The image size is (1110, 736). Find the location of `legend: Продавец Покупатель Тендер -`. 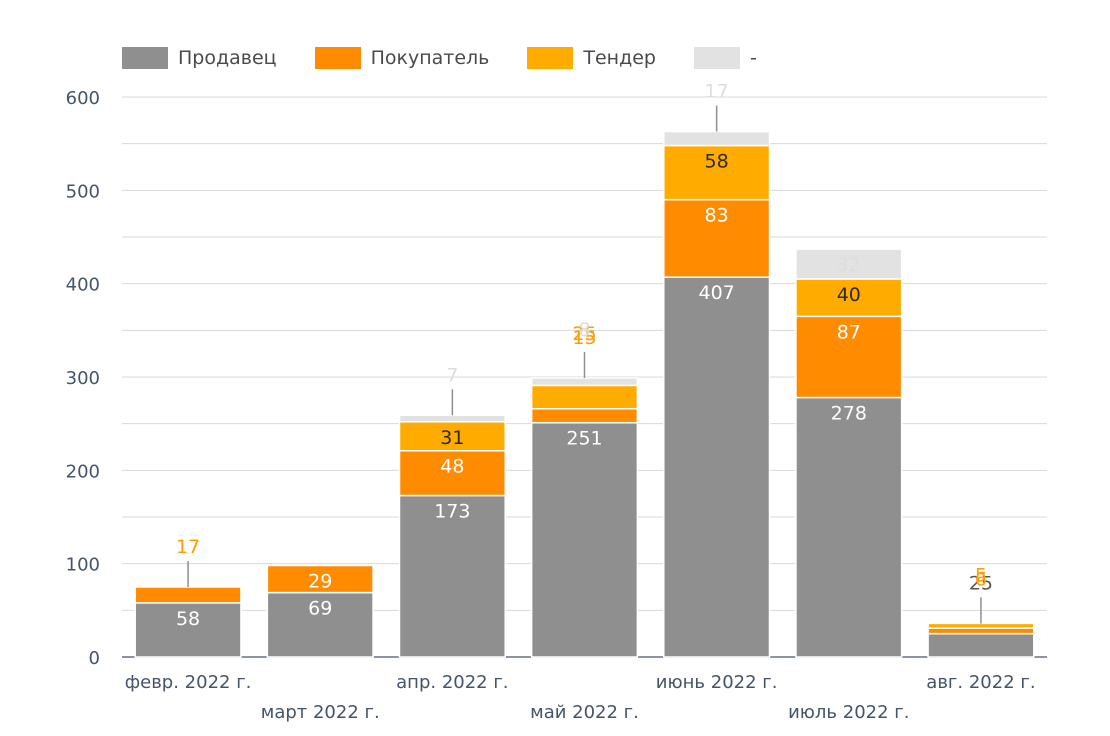

legend: Продавец Покупатель Тендер - is located at coordinates (458, 58).